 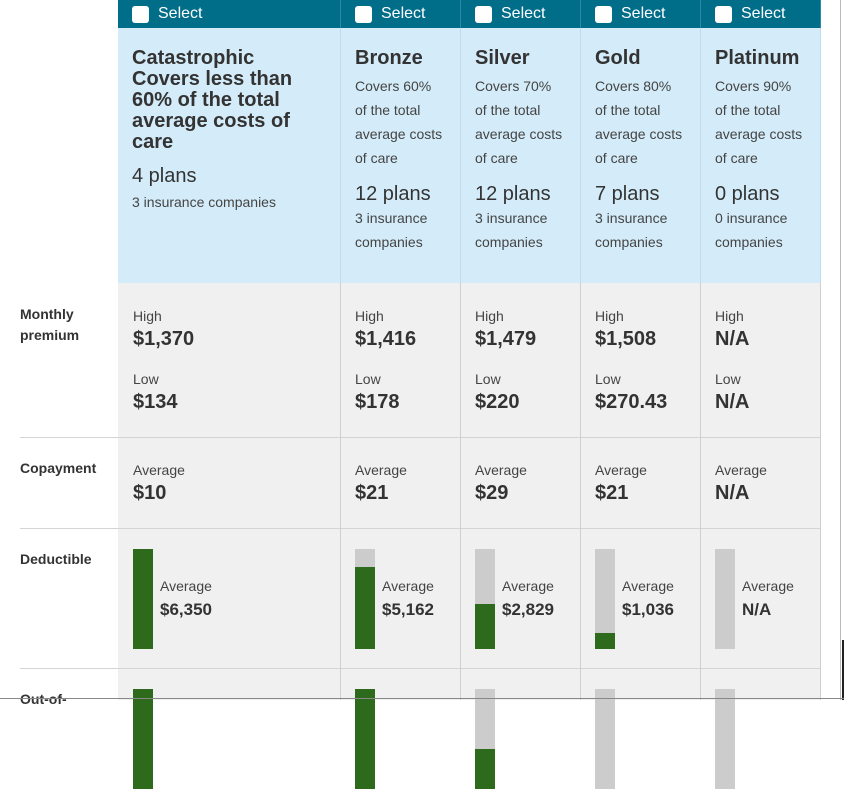 I want to click on deductible-value: $1,036, so click(x=648, y=609).